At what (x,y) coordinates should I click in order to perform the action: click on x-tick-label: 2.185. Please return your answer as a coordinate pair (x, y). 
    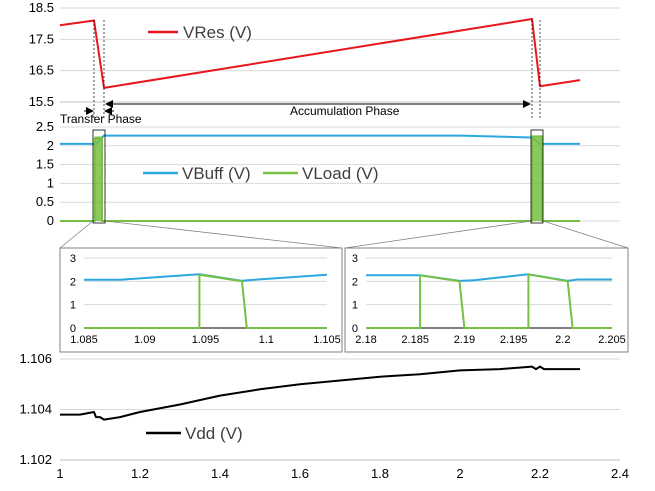
    Looking at the image, I should click on (415, 340).